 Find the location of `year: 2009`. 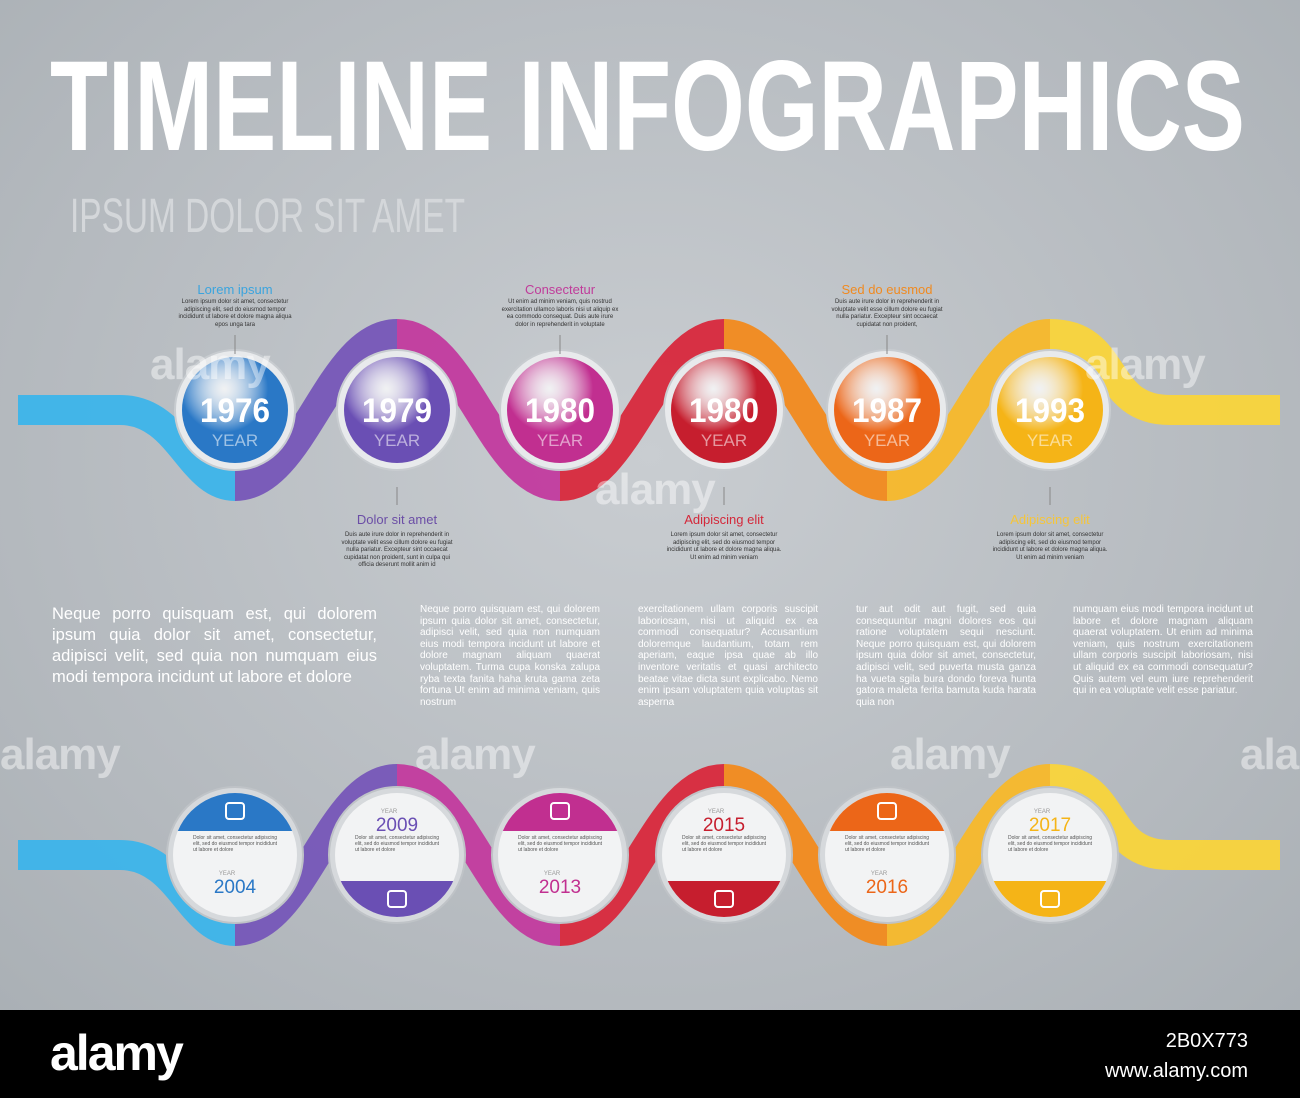

year: 2009 is located at coordinates (397, 825).